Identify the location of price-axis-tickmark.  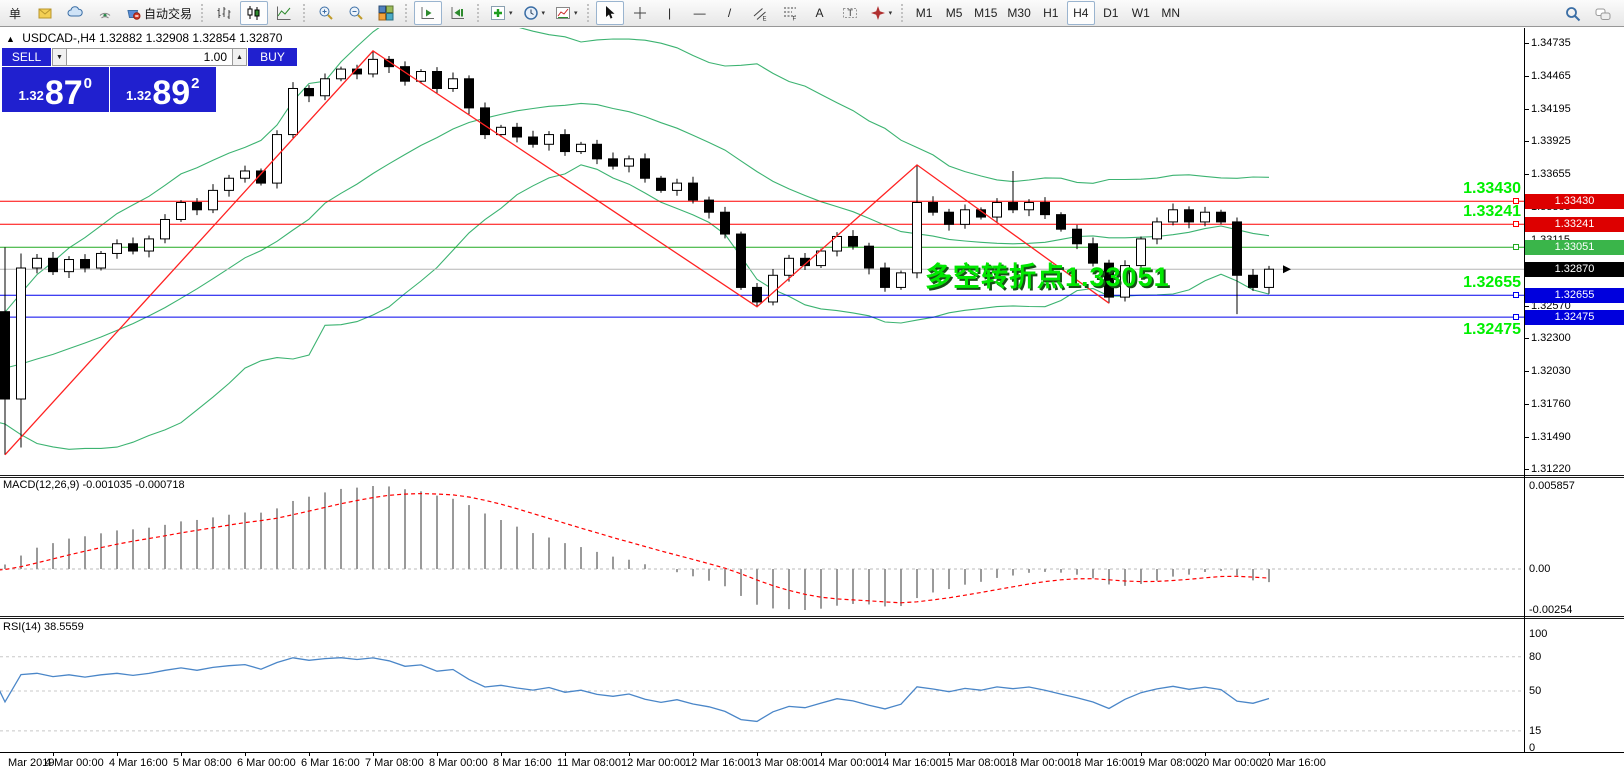
(1526, 109).